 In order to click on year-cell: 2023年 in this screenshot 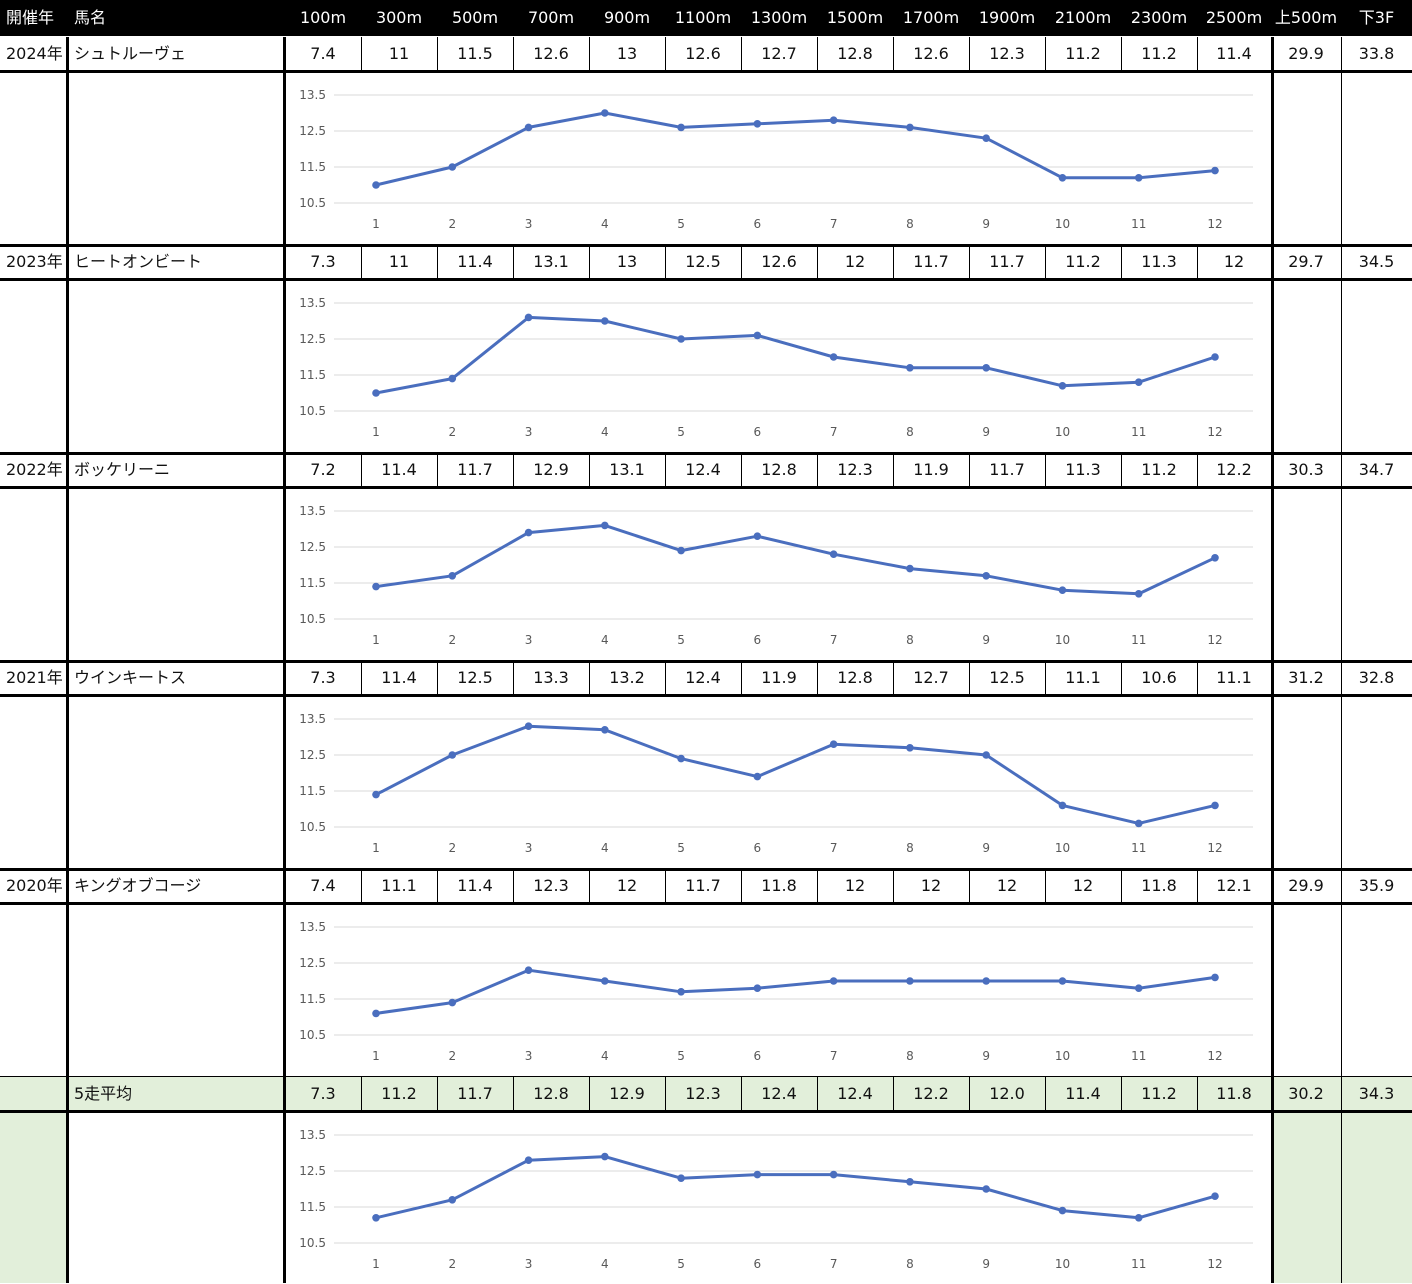, I will do `click(34, 261)`.